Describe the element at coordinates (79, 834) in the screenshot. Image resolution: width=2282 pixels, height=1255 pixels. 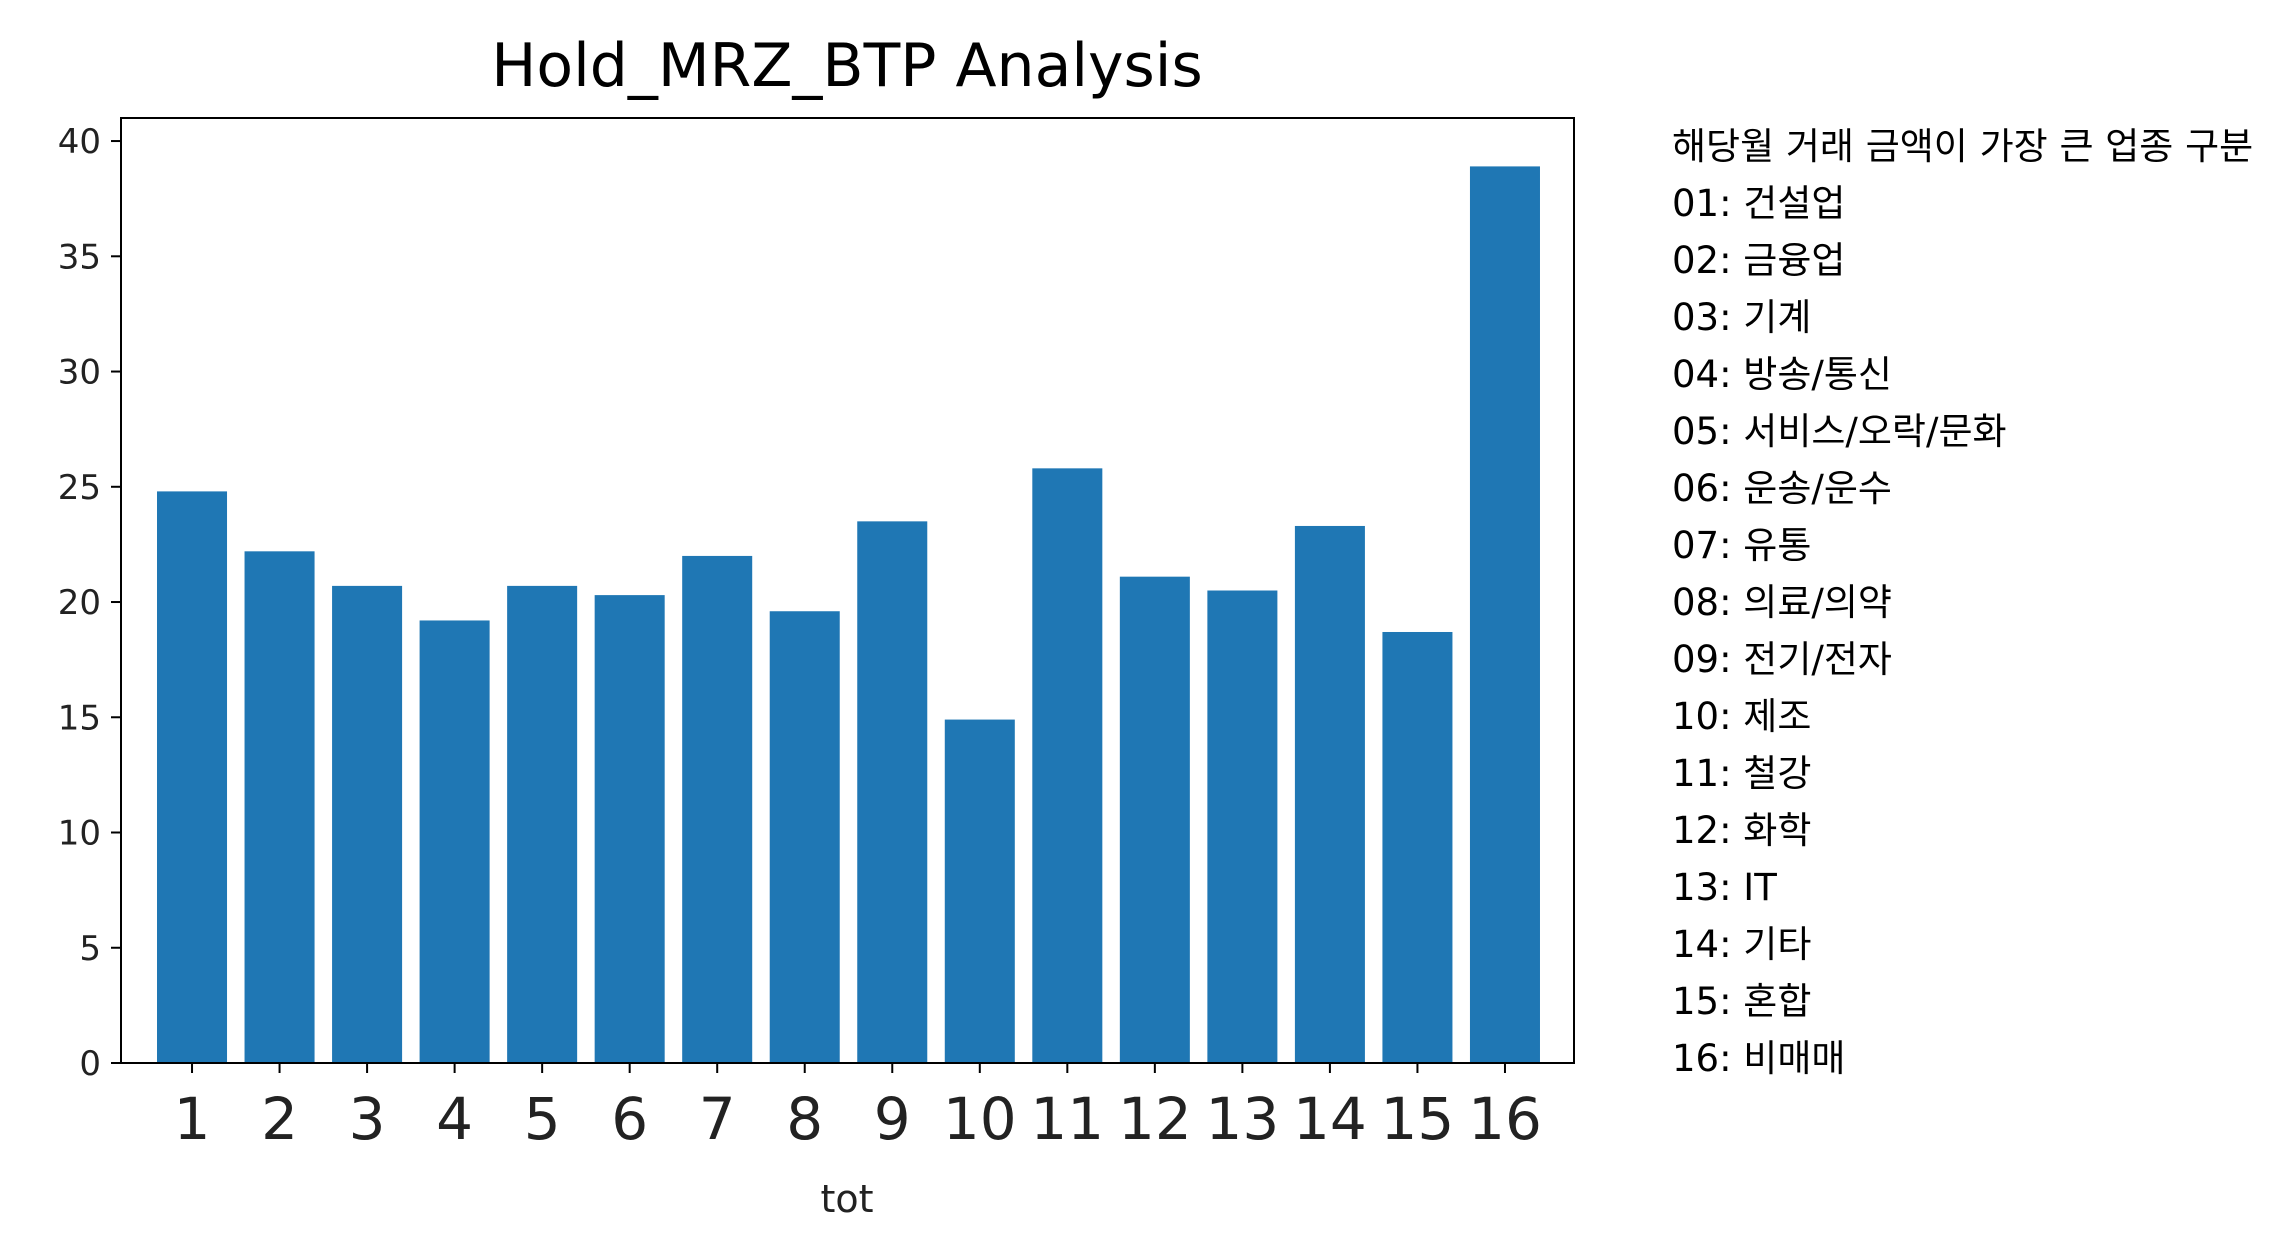
I see `y-tick-label: 10` at that location.